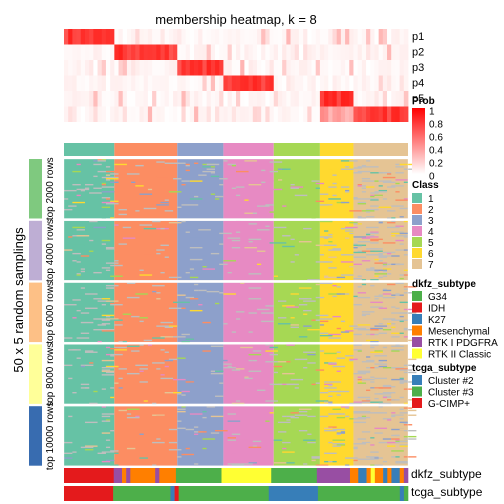  I want to click on row-group-label: top 4000 rows, so click(50, 250).